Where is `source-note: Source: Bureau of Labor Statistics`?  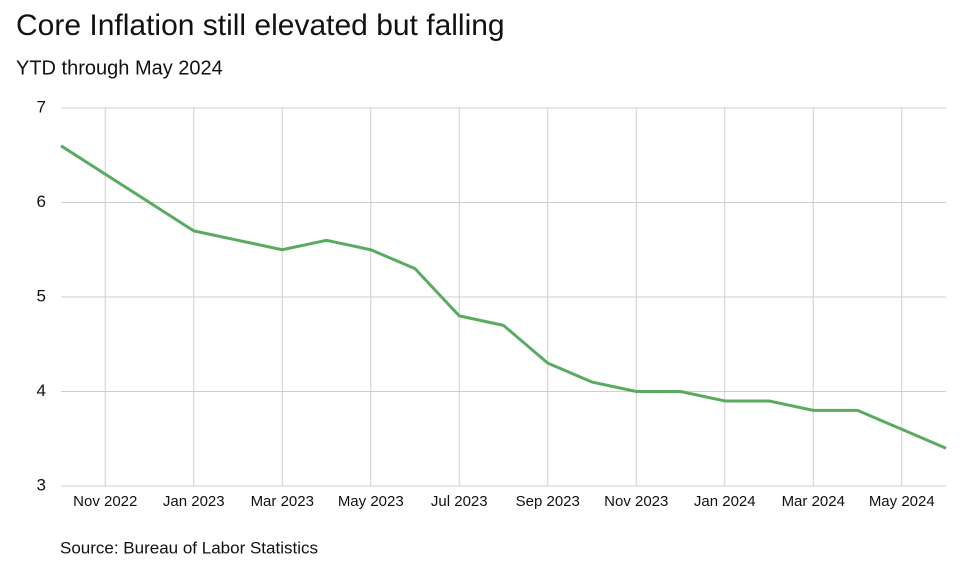 source-note: Source: Bureau of Labor Statistics is located at coordinates (189, 547).